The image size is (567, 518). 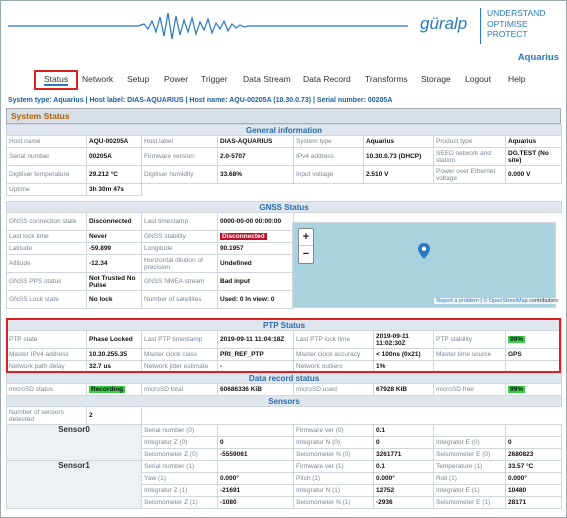 What do you see at coordinates (457, 301) in the screenshot?
I see `report-problem-link: Report a problem` at bounding box center [457, 301].